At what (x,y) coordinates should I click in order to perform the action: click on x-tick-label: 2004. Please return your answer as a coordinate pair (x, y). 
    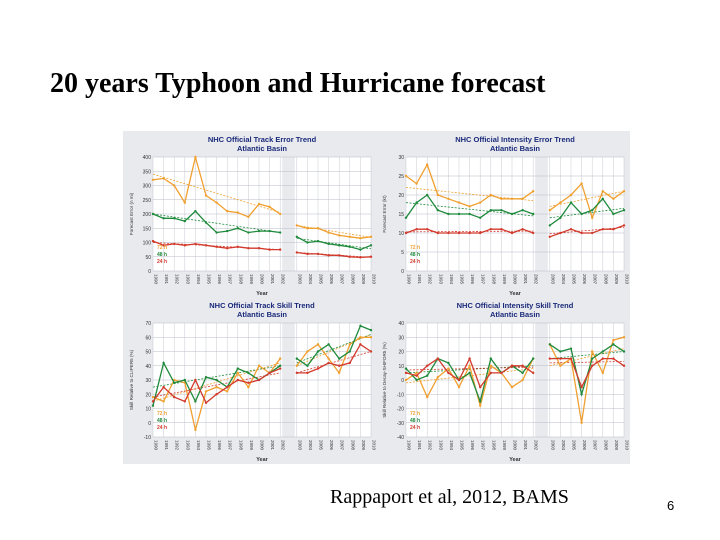
    Looking at the image, I should click on (310, 279).